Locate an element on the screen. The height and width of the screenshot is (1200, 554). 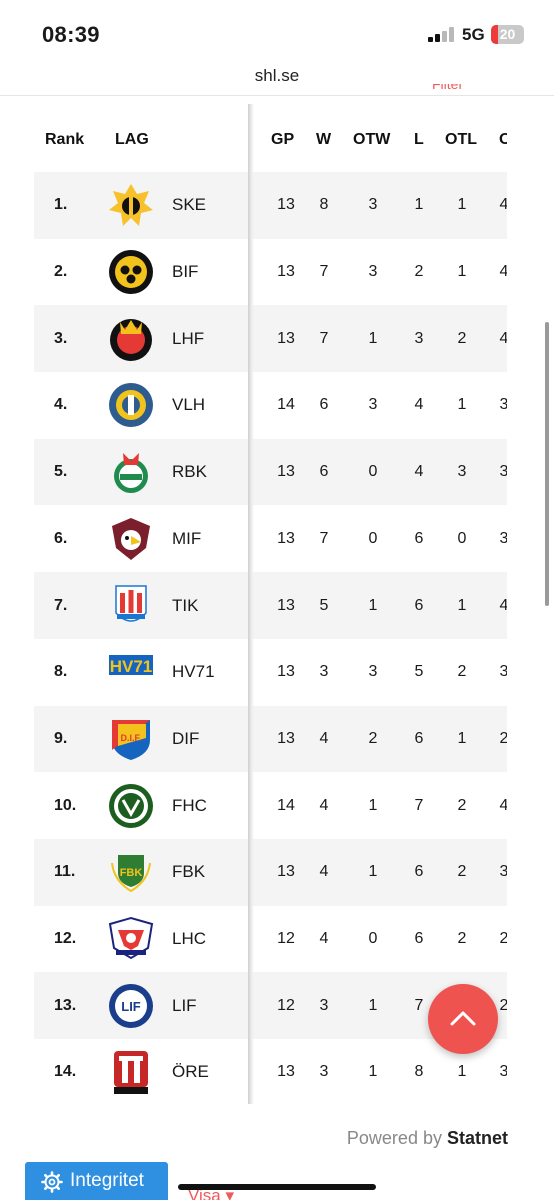
next-cell: 2 is located at coordinates (503, 738).